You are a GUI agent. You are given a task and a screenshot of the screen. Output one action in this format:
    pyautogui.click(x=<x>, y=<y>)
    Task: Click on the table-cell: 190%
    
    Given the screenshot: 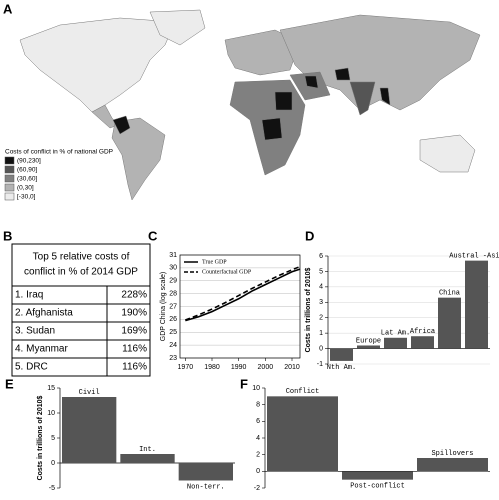 What is the action you would take?
    pyautogui.click(x=134, y=313)
    